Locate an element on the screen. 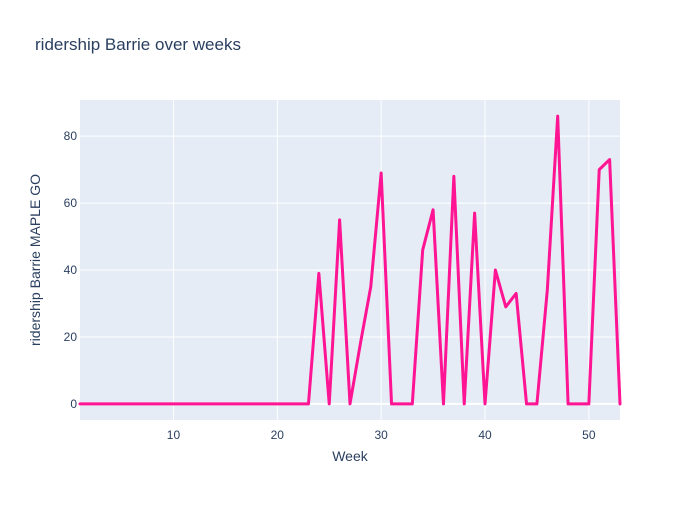 Image resolution: width=700 pixels, height=505 pixels. x-tick-label: 10 is located at coordinates (174, 435).